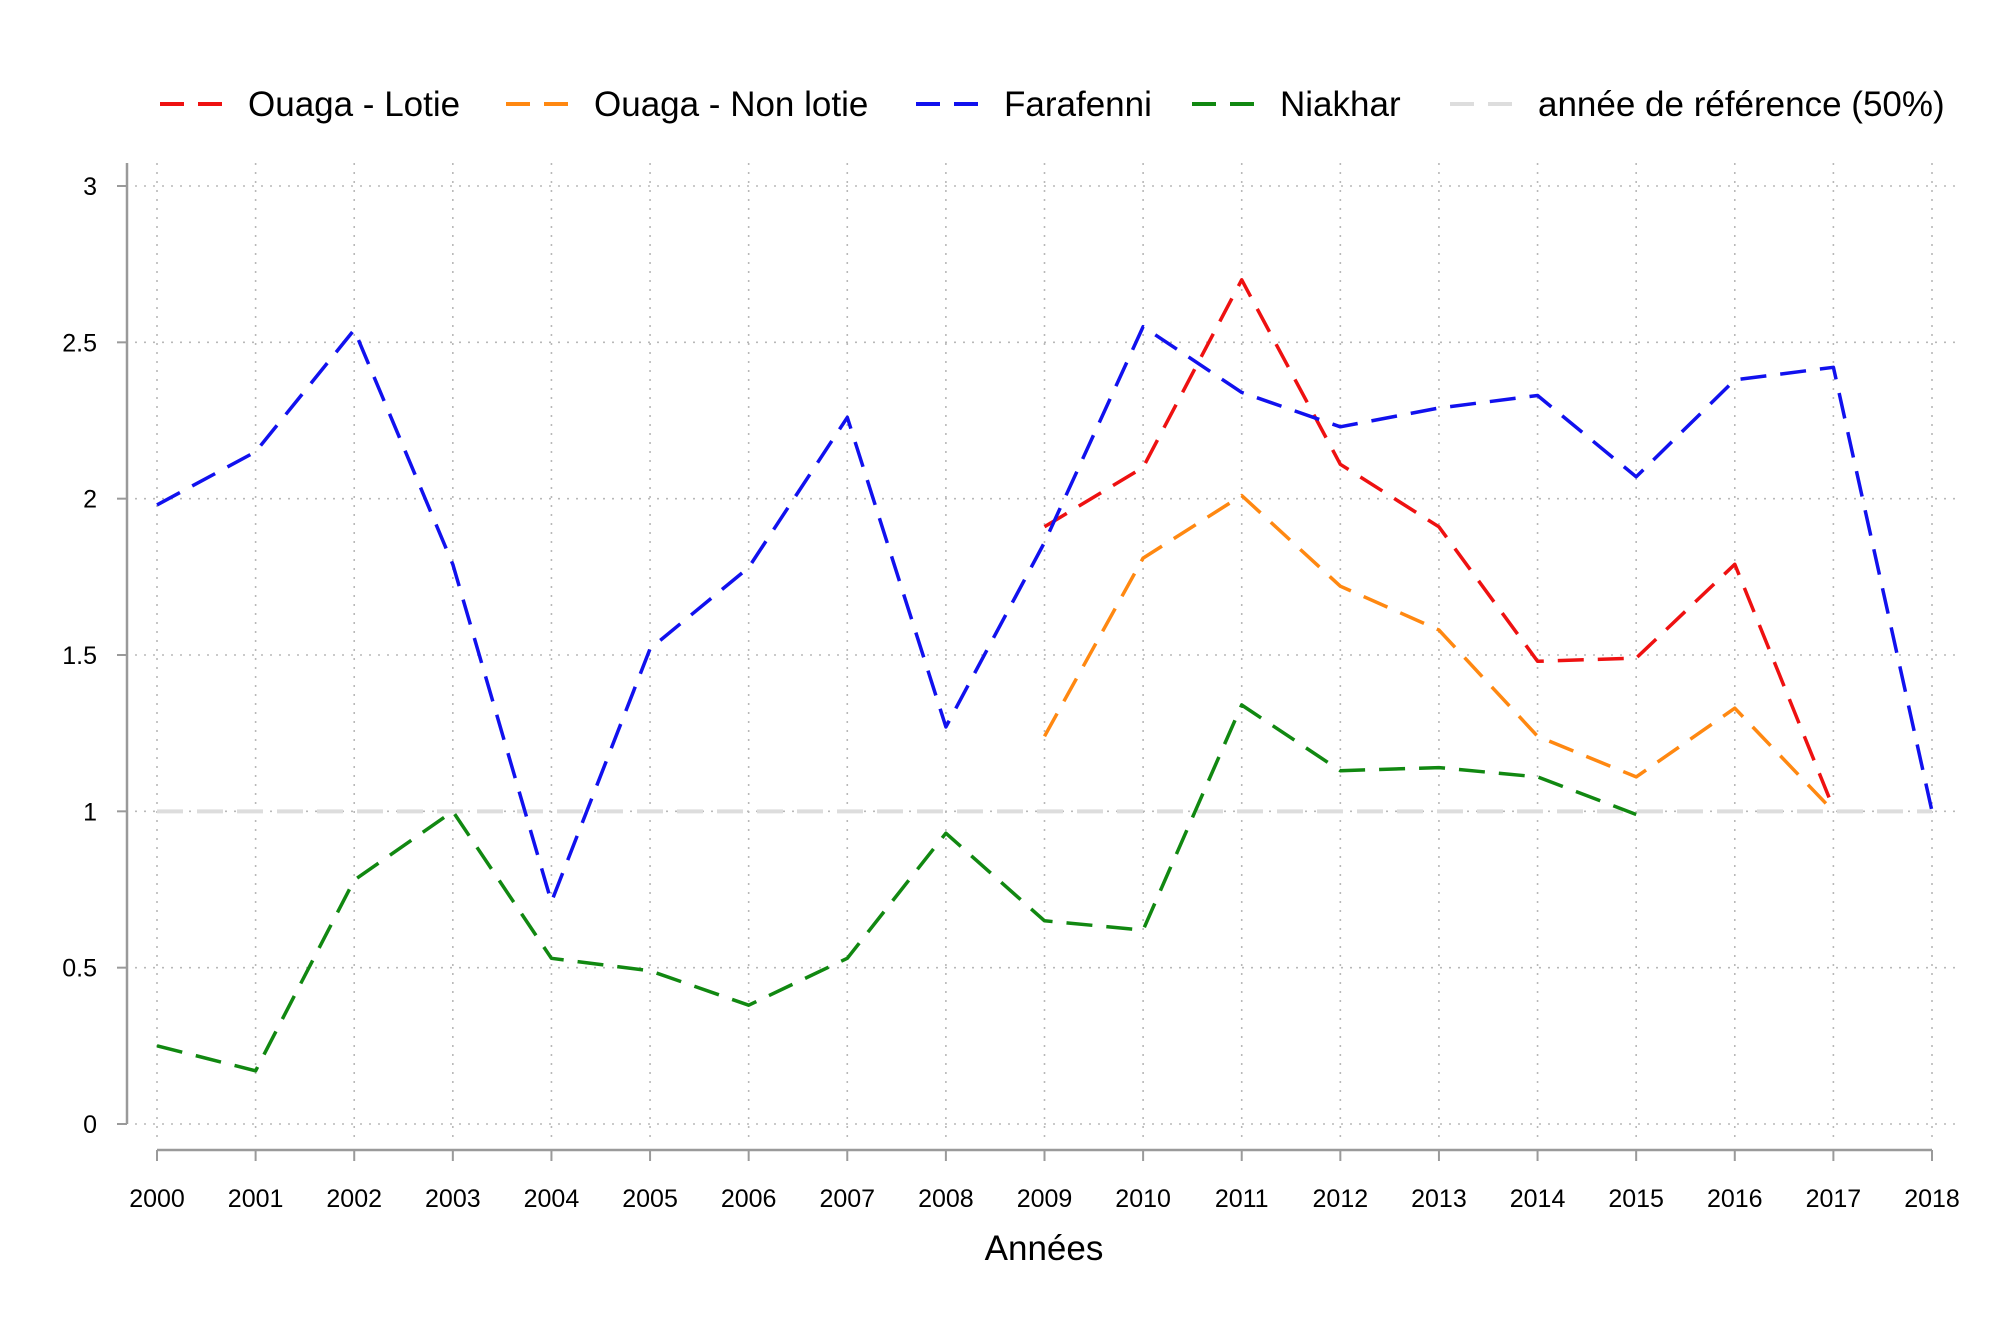 This screenshot has width=2000, height=1333. Describe the element at coordinates (1078, 104) in the screenshot. I see `legend-label-farafenni: Farafenni` at that location.